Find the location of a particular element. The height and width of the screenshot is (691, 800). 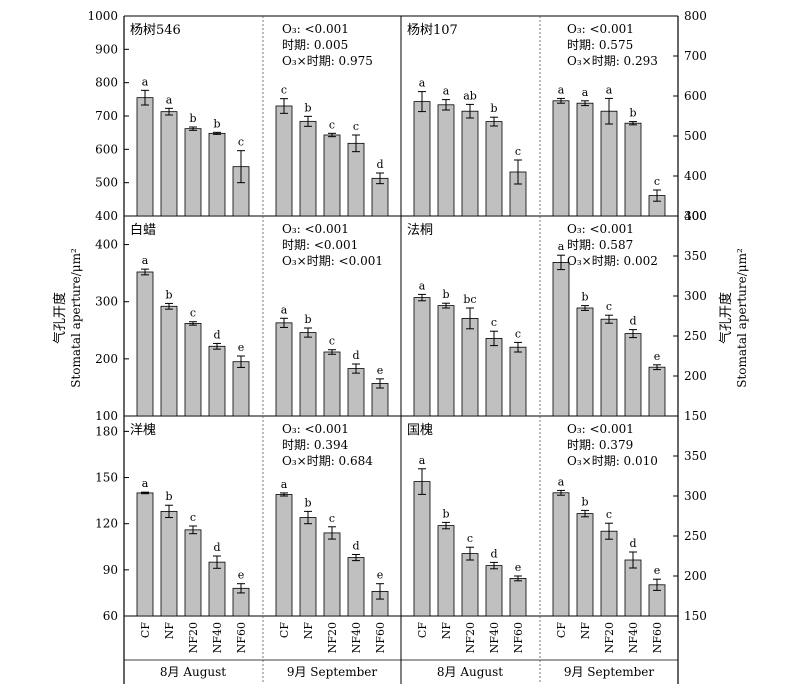

species-title: 杨树107 is located at coordinates (432, 30).